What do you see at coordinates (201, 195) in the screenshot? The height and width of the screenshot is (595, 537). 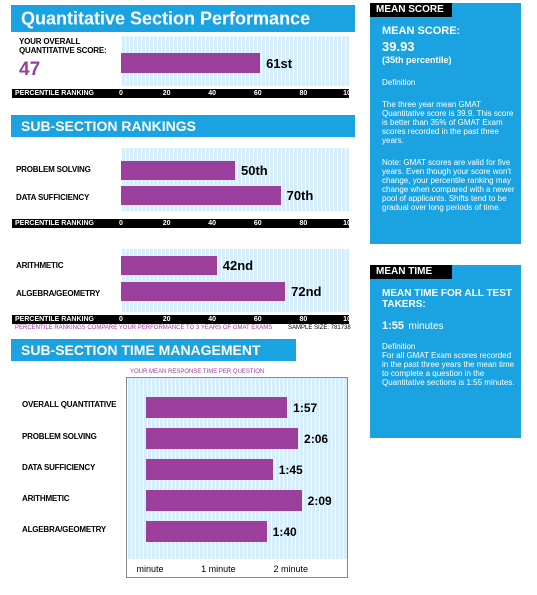 I see `bar-data-sufficiency` at bounding box center [201, 195].